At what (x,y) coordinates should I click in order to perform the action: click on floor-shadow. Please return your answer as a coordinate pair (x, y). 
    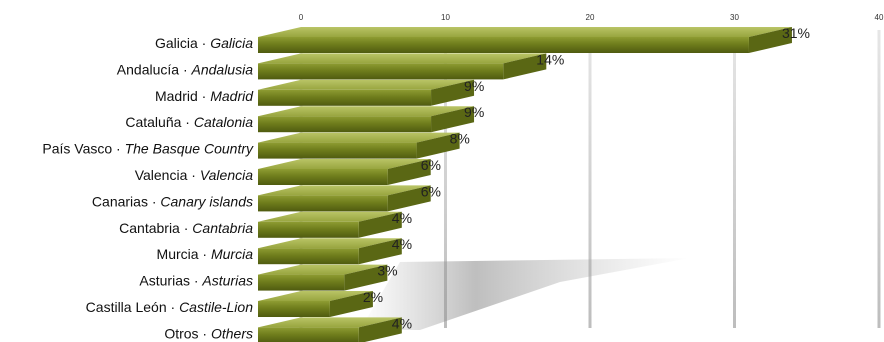
    Looking at the image, I should click on (525, 294).